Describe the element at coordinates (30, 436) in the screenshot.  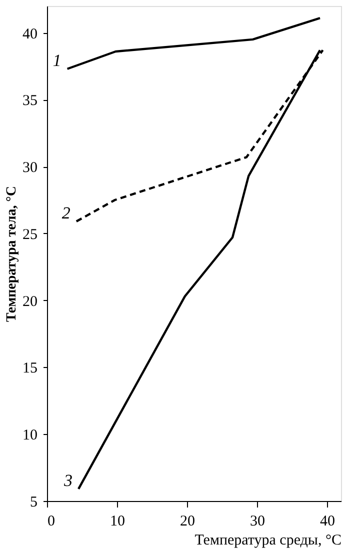
I see `y-tick-label: 10` at that location.